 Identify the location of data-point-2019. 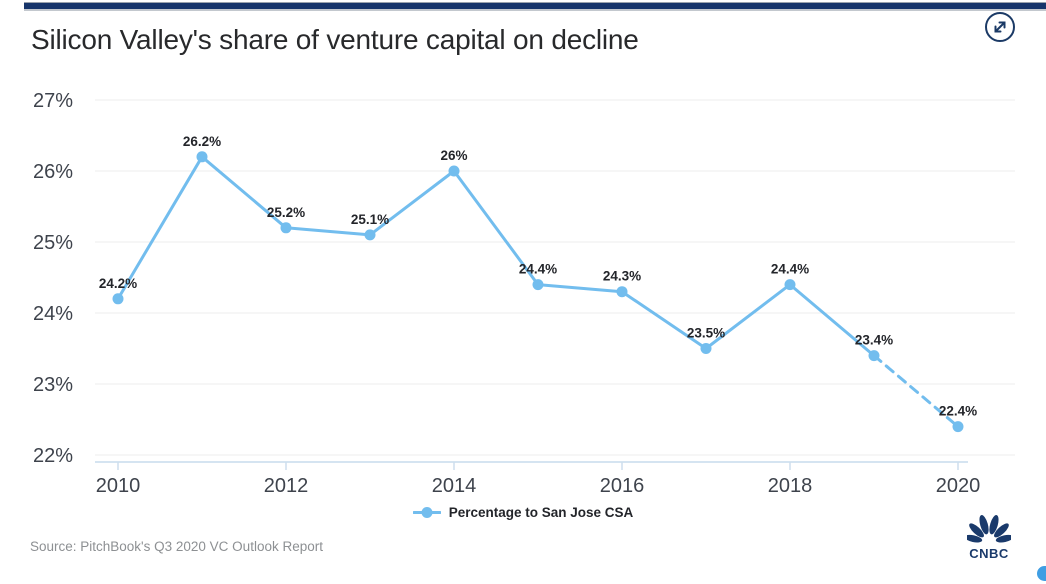
(874, 356).